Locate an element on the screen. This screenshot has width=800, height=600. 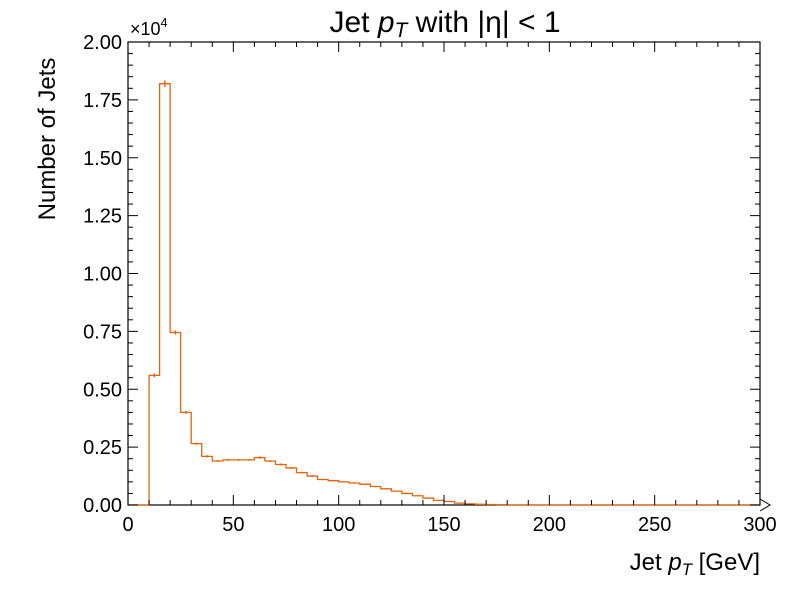
x-axis-label: Jet pT [GeV] is located at coordinates (695, 564).